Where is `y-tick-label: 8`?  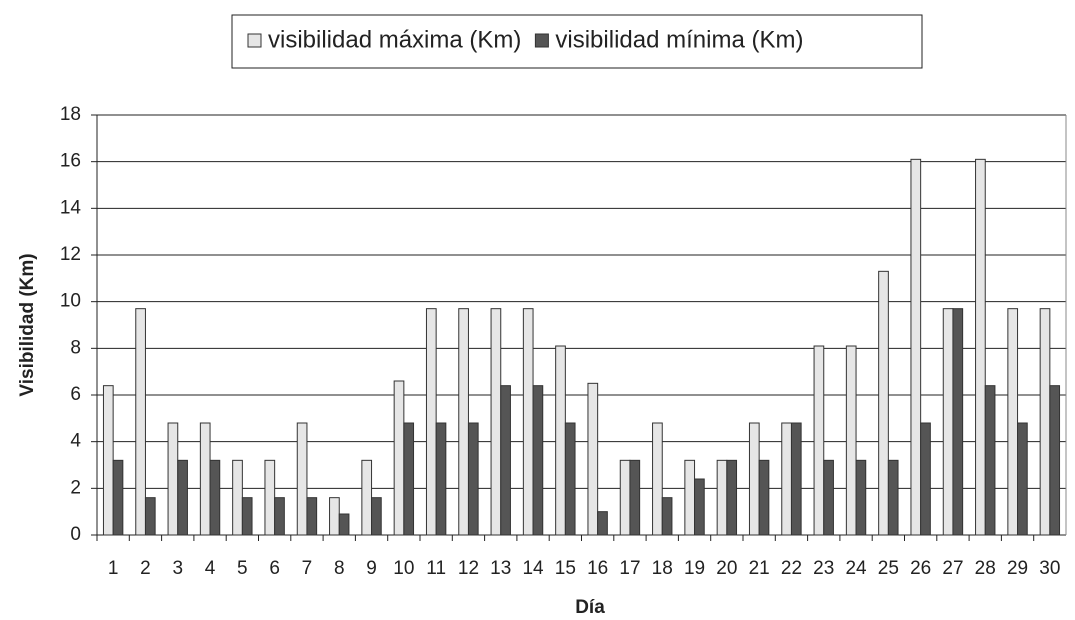 y-tick-label: 8 is located at coordinates (75, 347).